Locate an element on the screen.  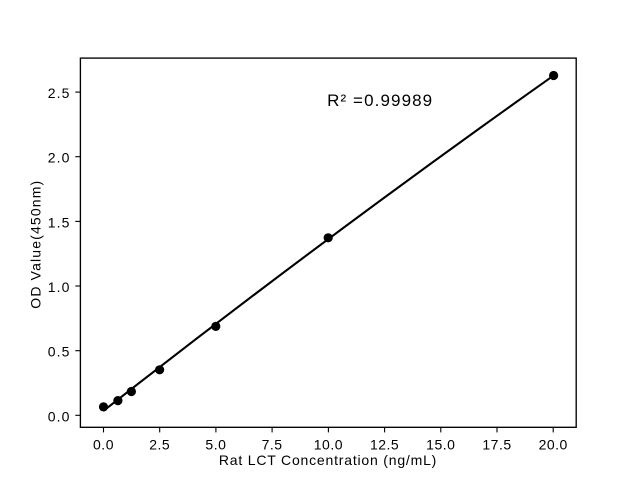
svg-text: R² =0.99989 is located at coordinates (380, 100).